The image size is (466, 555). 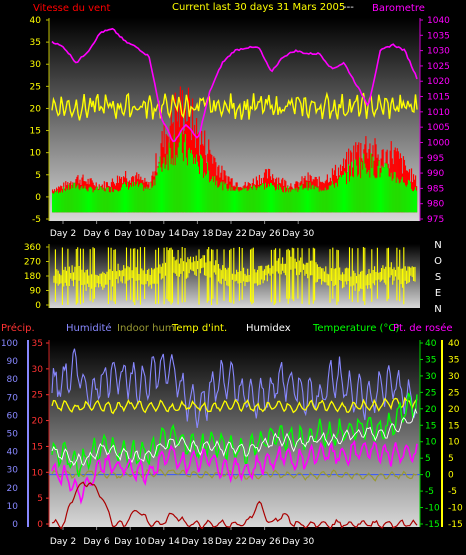 I want to click on y-left-tick-label: 5, so click(x=38, y=176).